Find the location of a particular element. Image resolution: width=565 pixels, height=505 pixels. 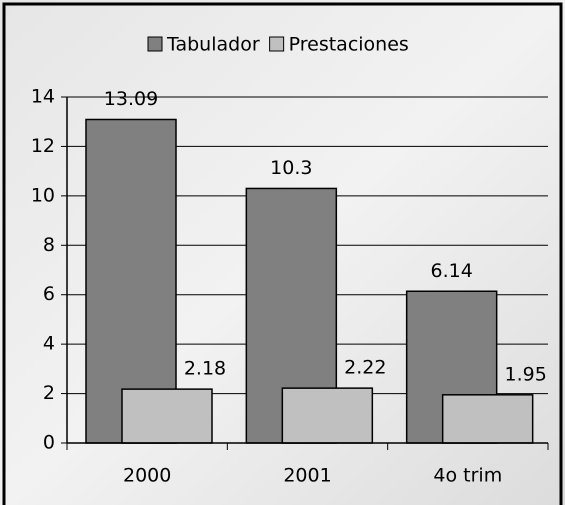

y-tick-label: 6 is located at coordinates (49, 294).